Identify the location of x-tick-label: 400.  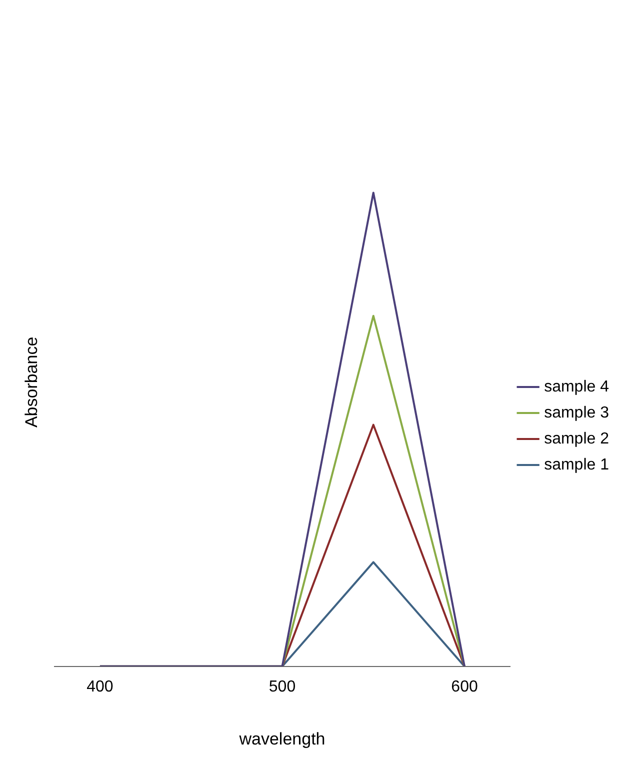
(100, 687).